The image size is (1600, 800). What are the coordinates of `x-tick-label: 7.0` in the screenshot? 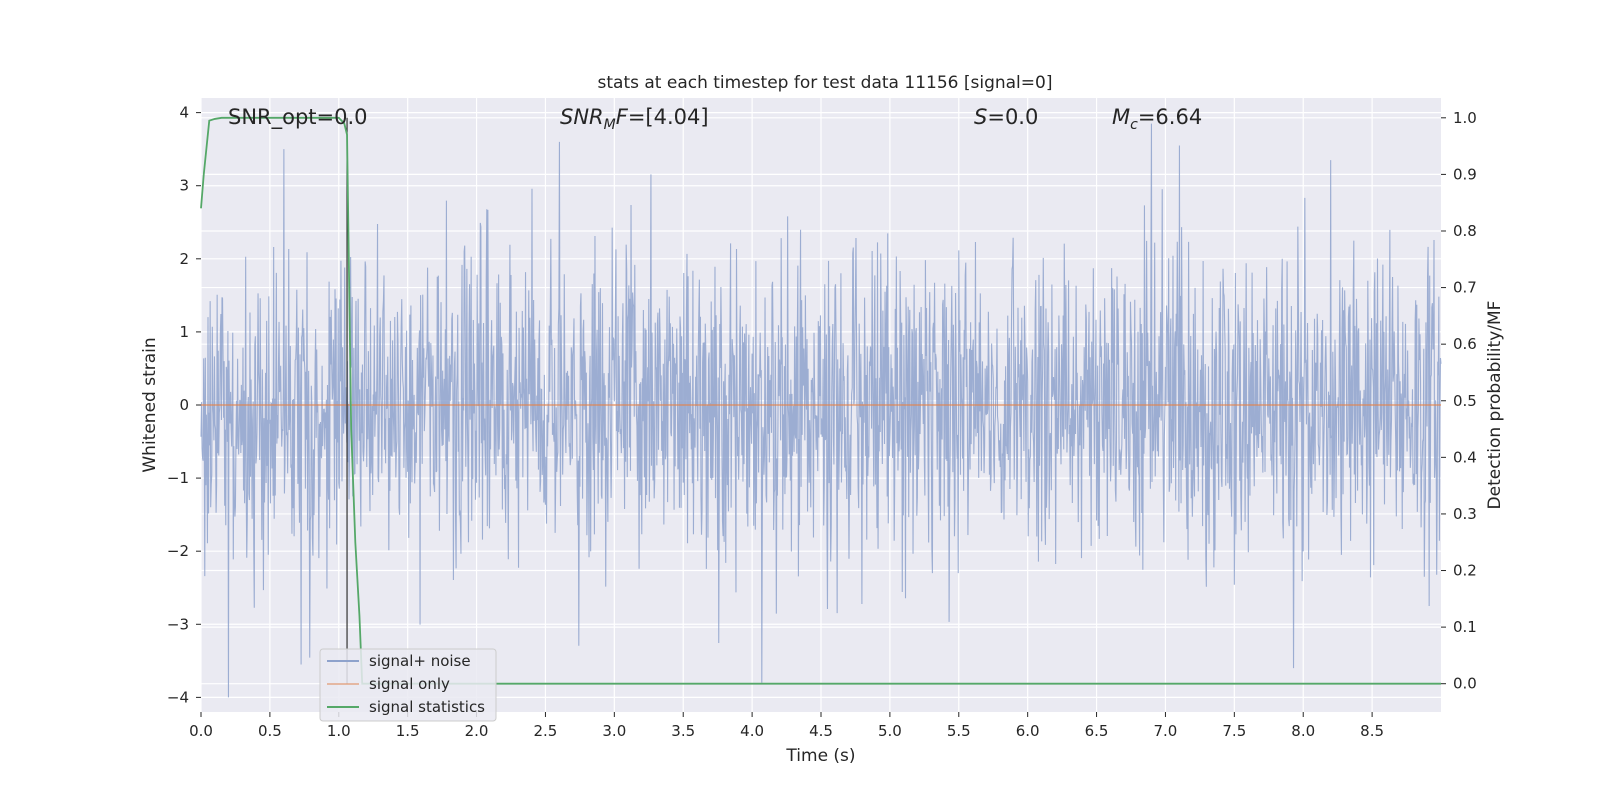 It's located at (1166, 731).